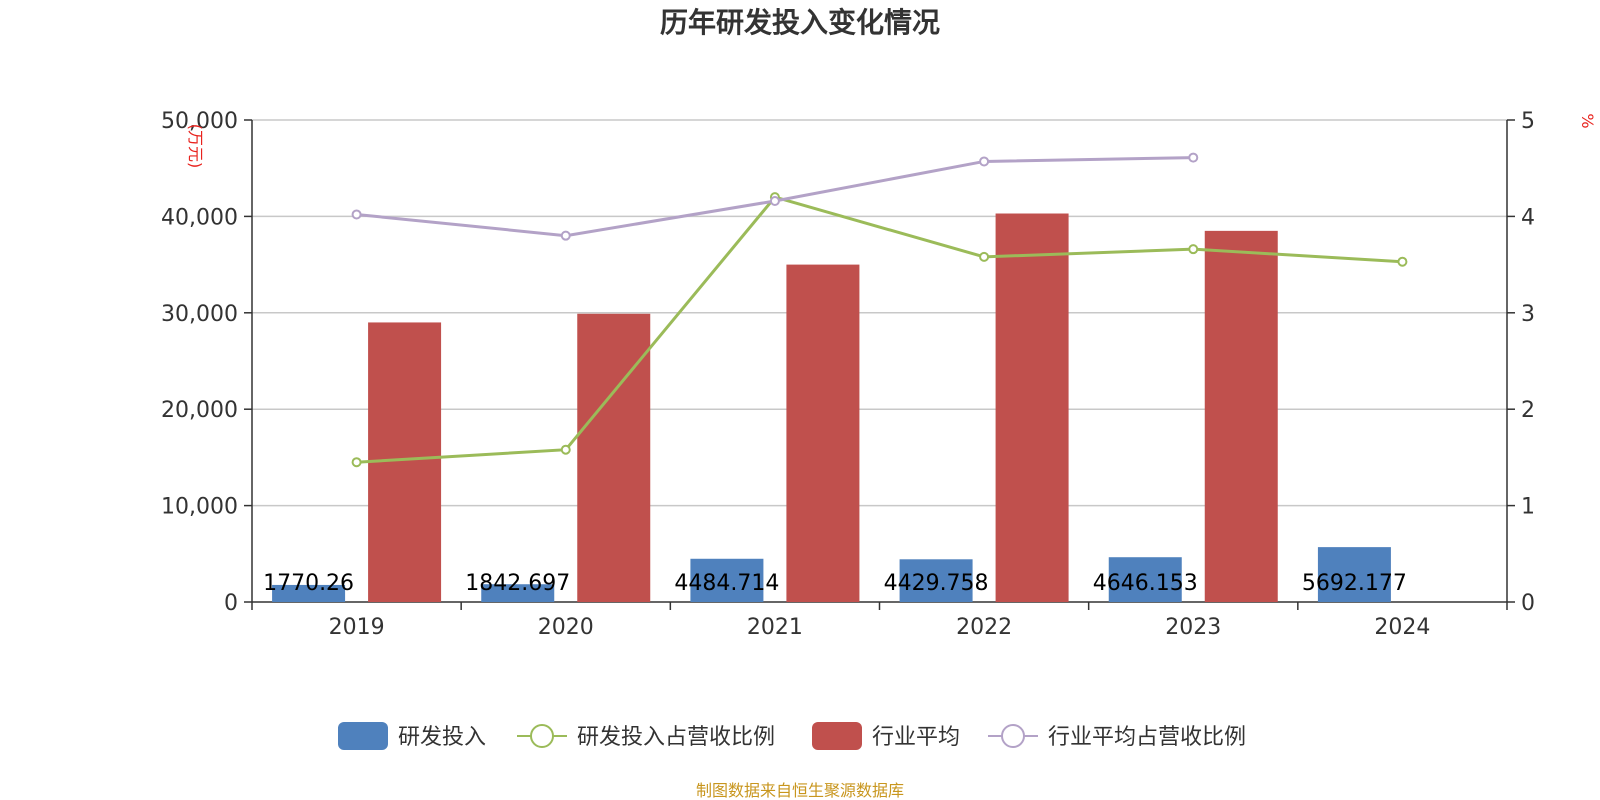 Image resolution: width=1600 pixels, height=800 pixels. I want to click on left-tick-label: 10,000, so click(199, 507).